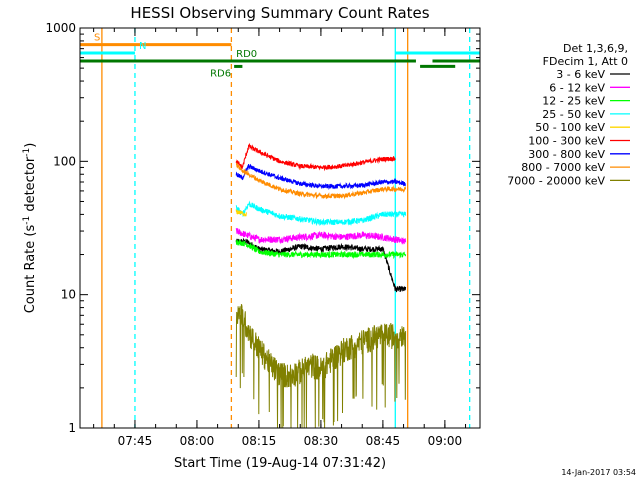  Describe the element at coordinates (68, 295) in the screenshot. I see `y-tick-label-1: 10` at that location.